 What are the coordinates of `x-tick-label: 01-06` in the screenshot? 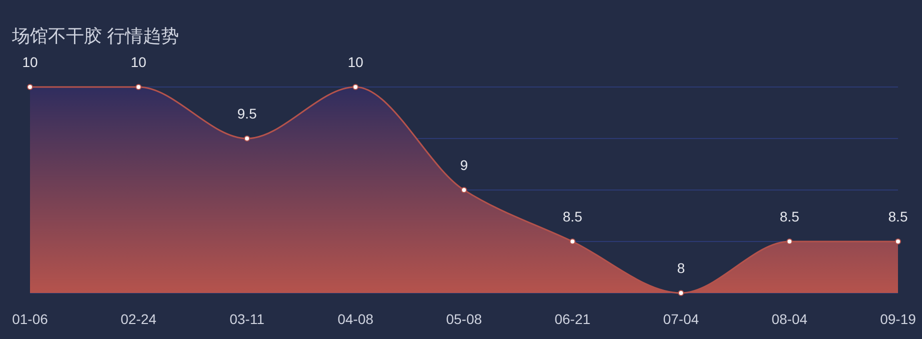 It's located at (30, 319).